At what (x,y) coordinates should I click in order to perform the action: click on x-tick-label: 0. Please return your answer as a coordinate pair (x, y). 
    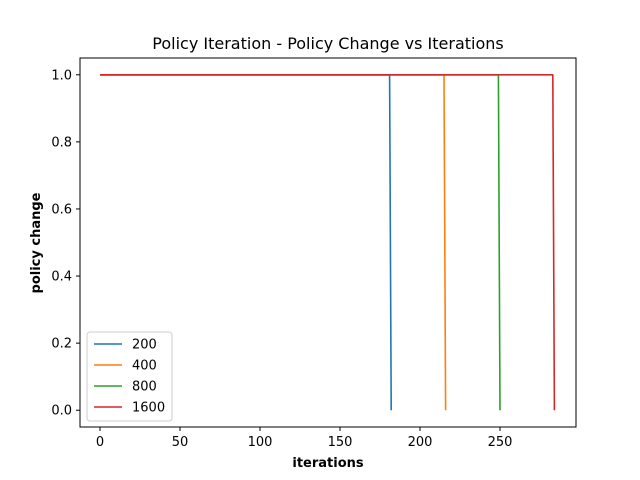
    Looking at the image, I should click on (100, 442).